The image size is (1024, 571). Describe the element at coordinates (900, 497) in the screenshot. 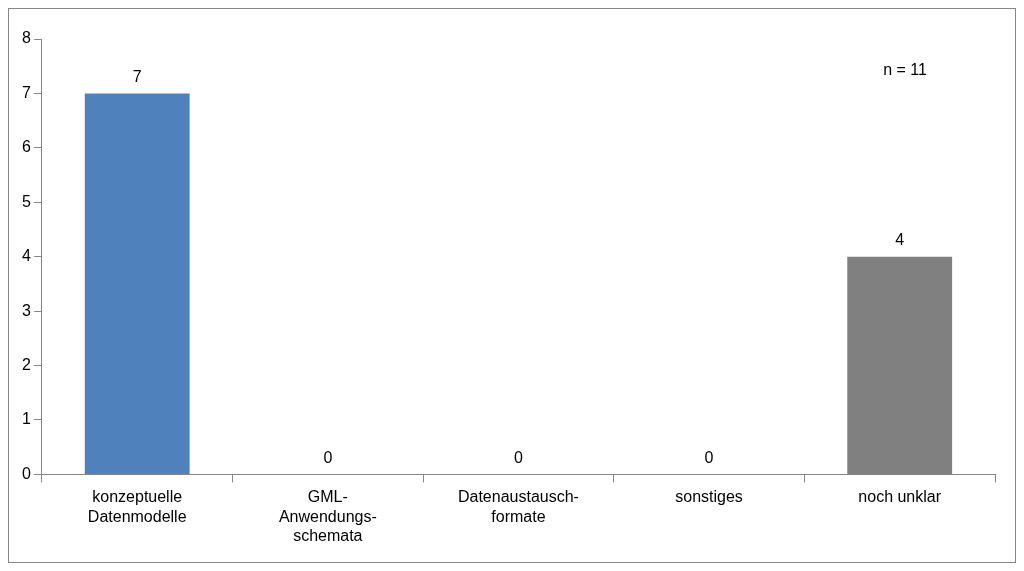

I see `x-tick-label: noch unklar` at that location.